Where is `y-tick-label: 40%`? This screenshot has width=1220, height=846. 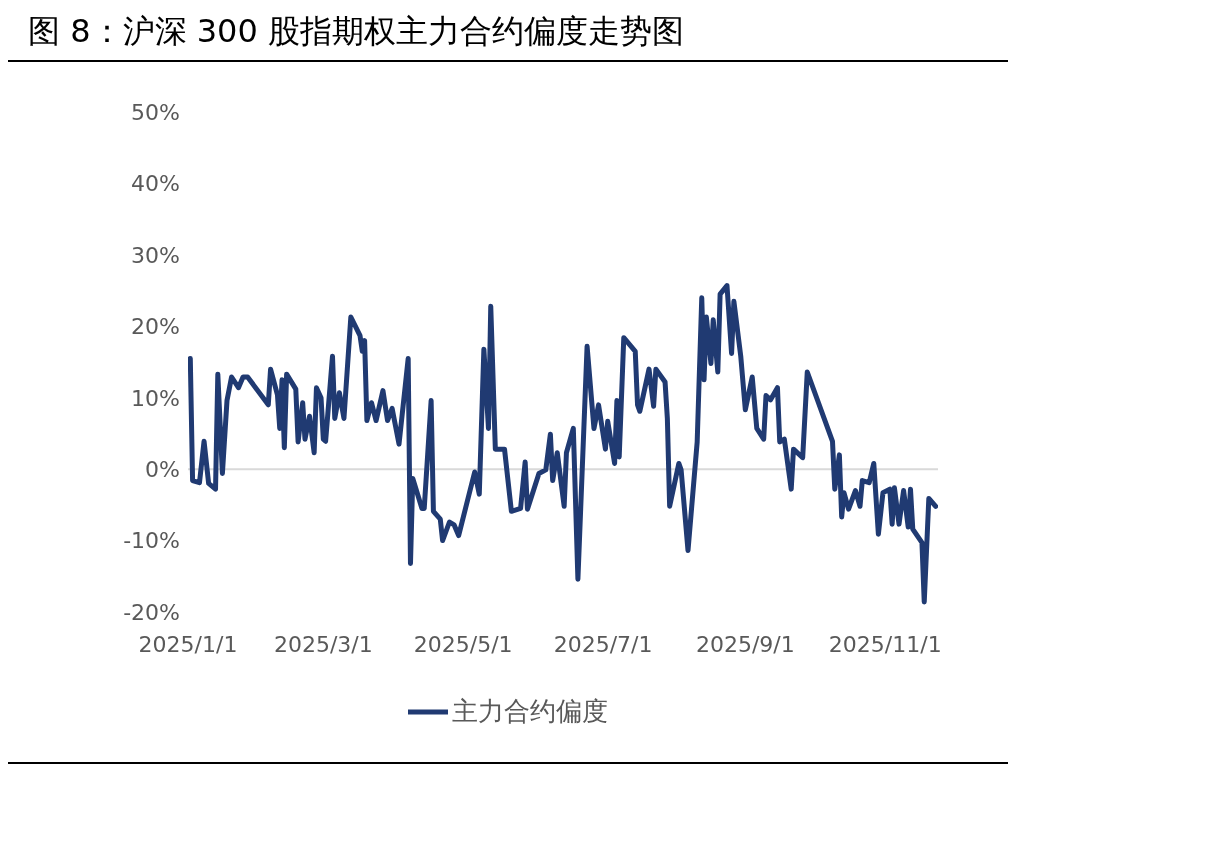
y-tick-label: 40% is located at coordinates (155, 184).